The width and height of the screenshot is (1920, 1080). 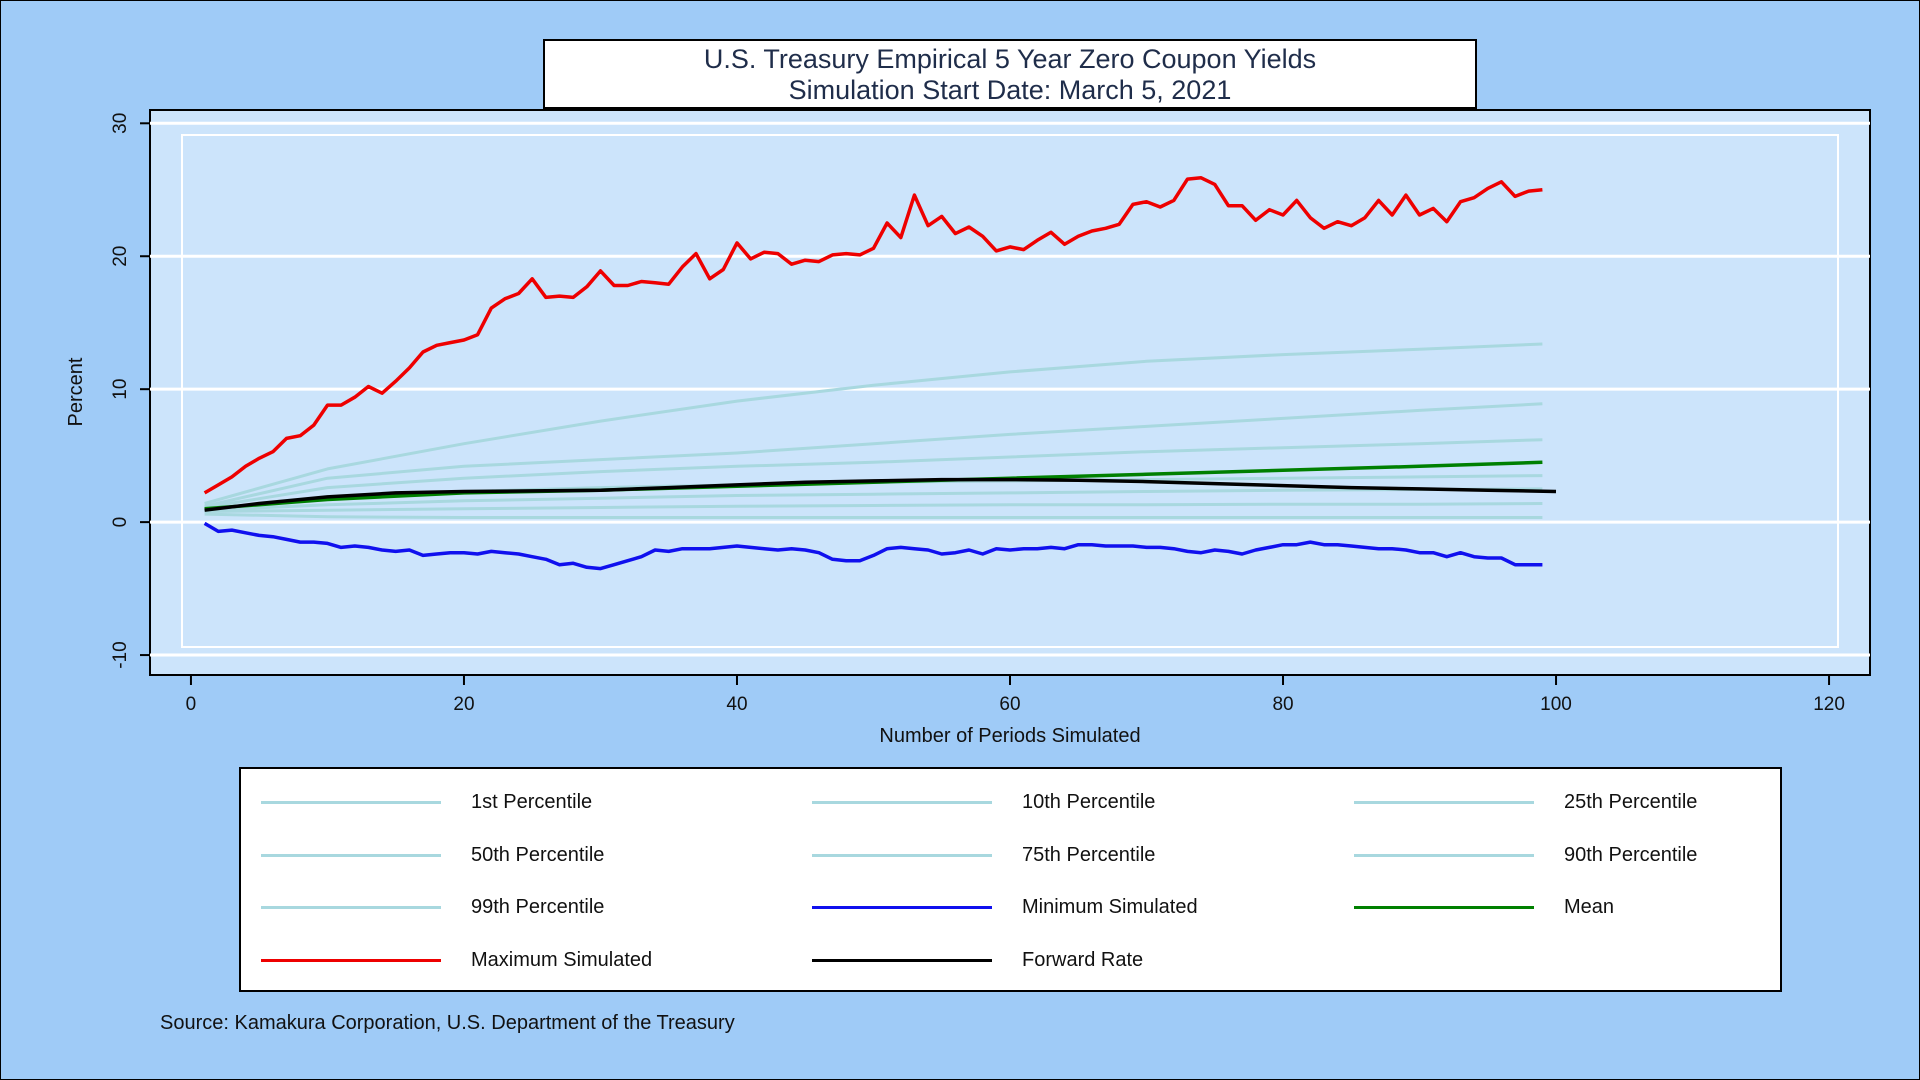 I want to click on legend-label: 90th Percentile, so click(x=1631, y=854).